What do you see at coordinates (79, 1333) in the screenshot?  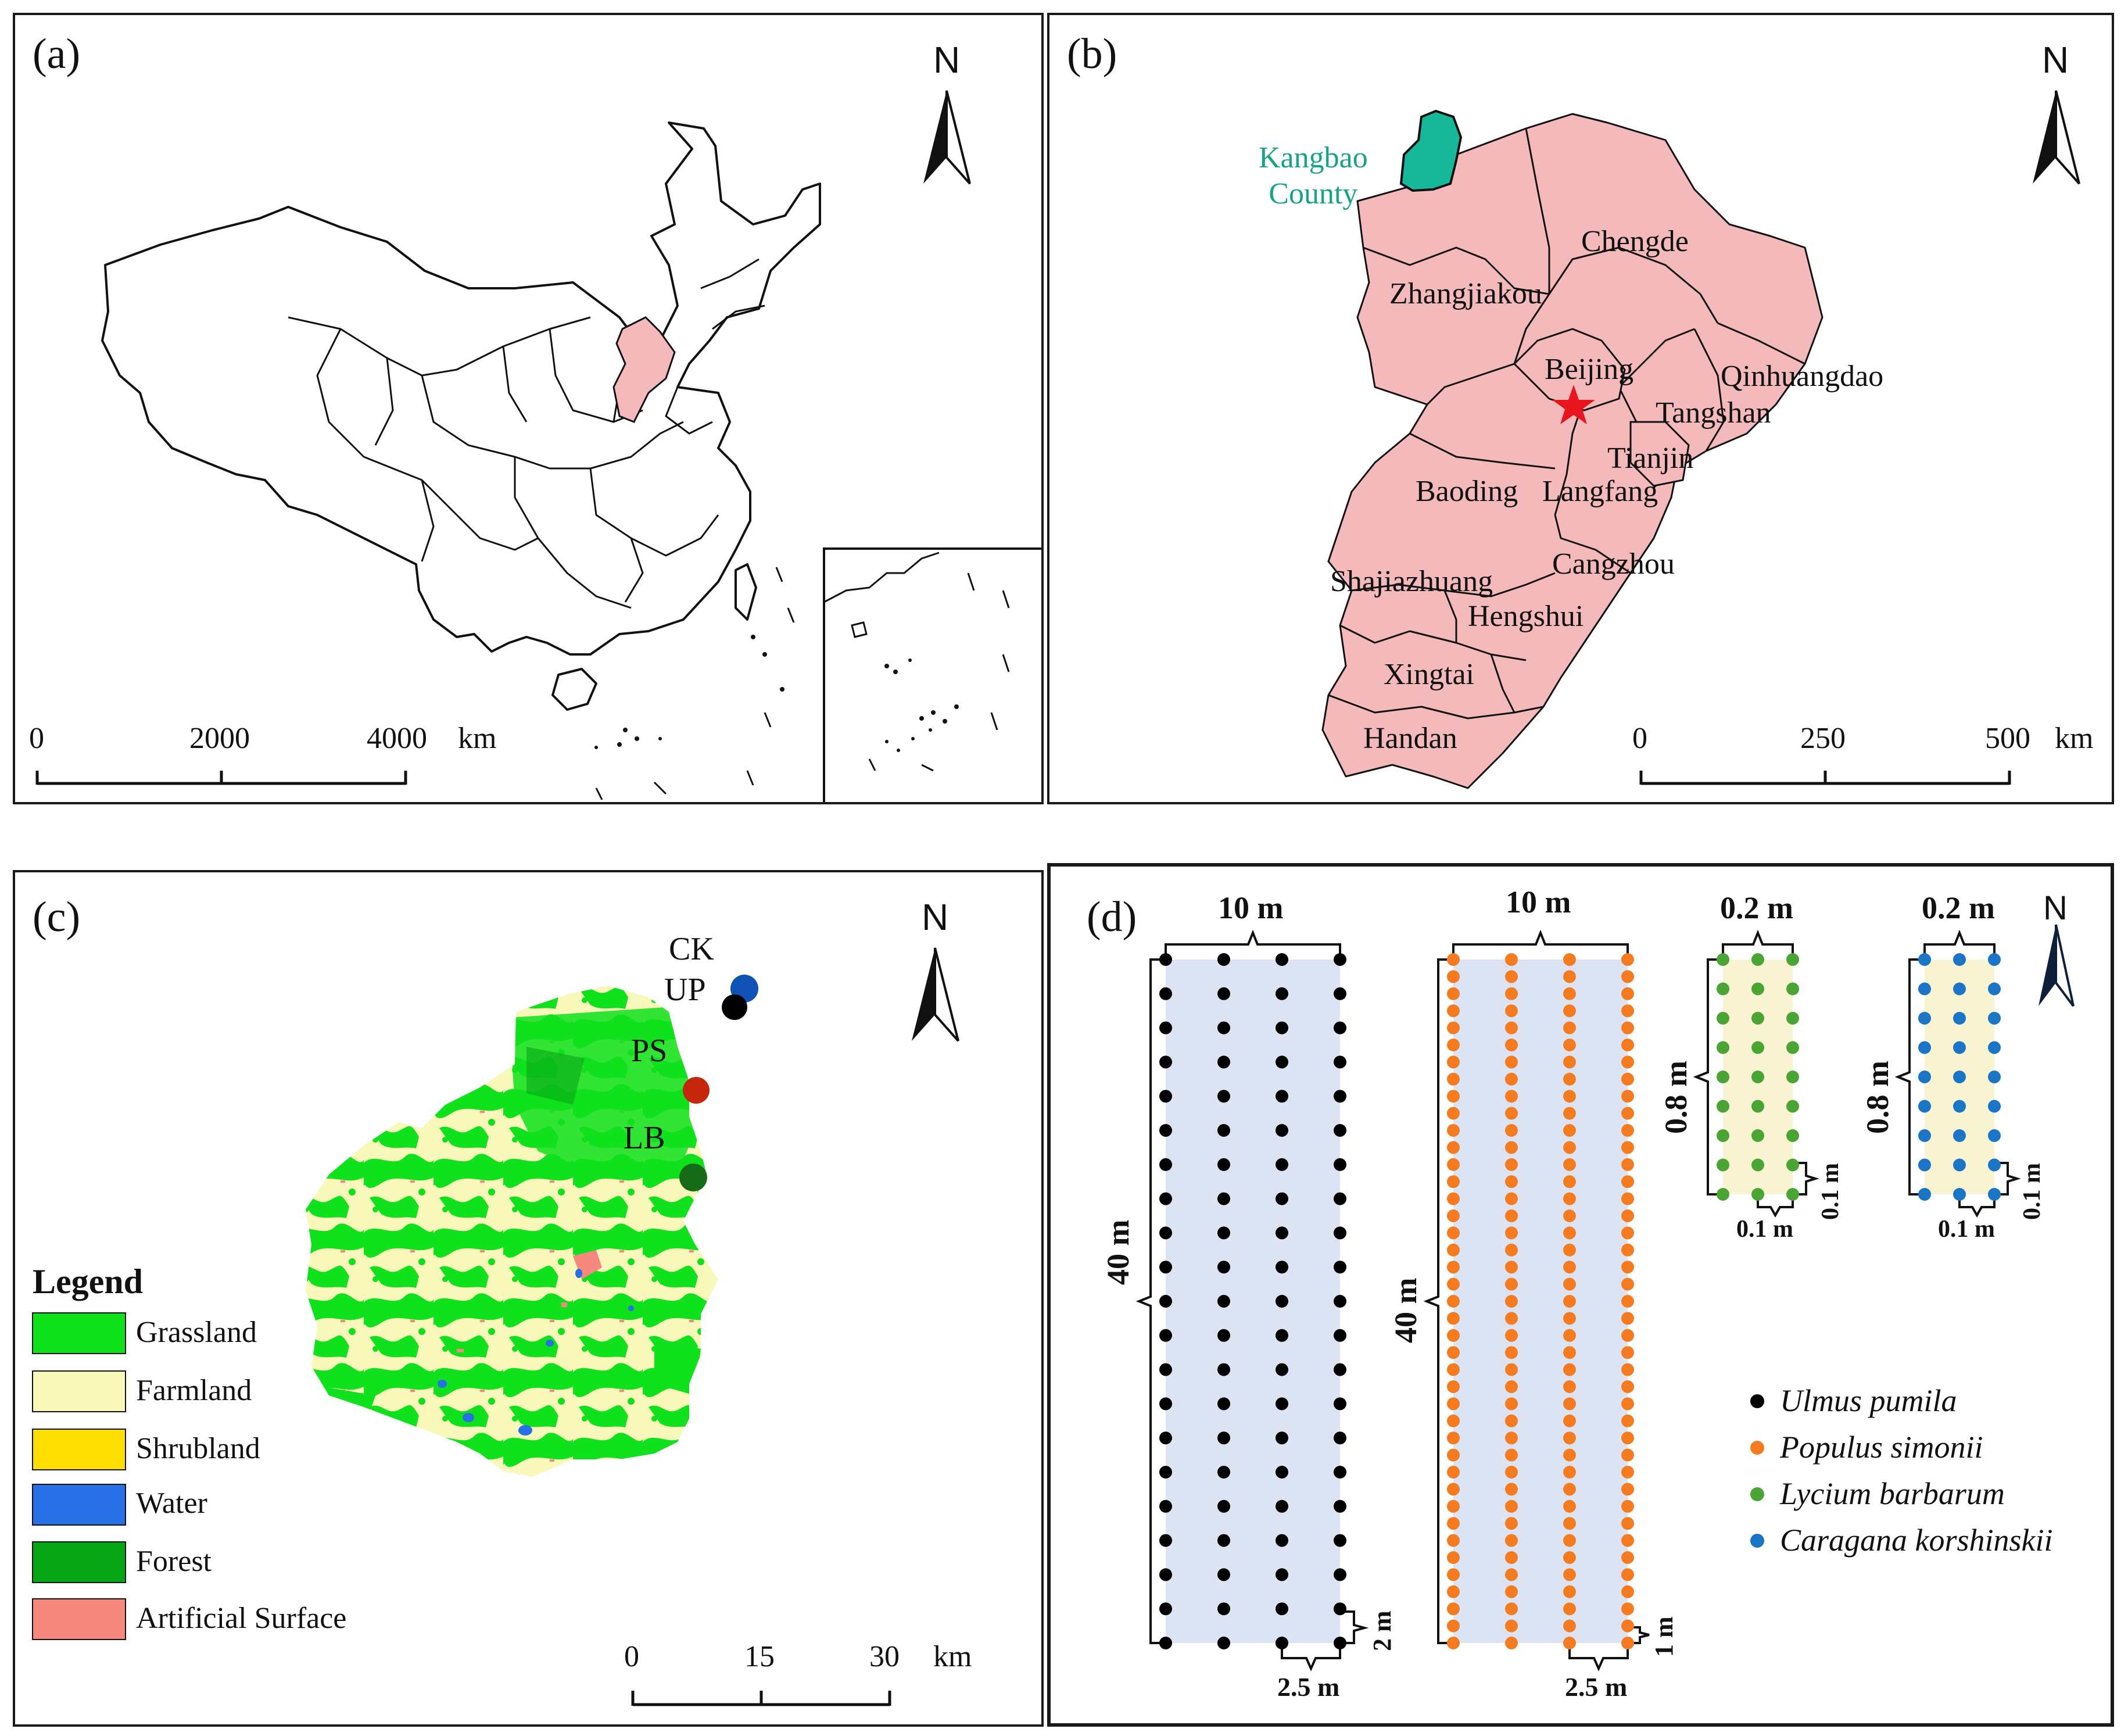 I see `legend-swatch-grassland` at bounding box center [79, 1333].